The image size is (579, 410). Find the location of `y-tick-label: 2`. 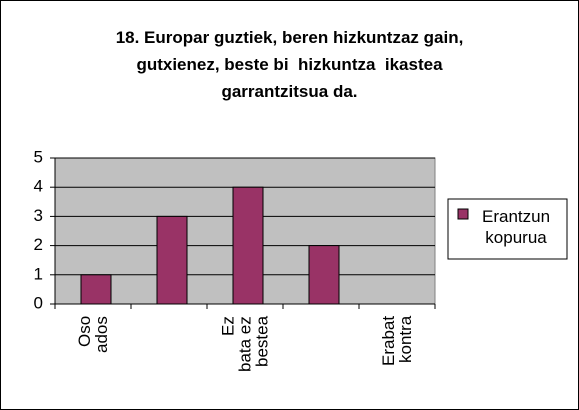

y-tick-label: 2 is located at coordinates (38, 244).